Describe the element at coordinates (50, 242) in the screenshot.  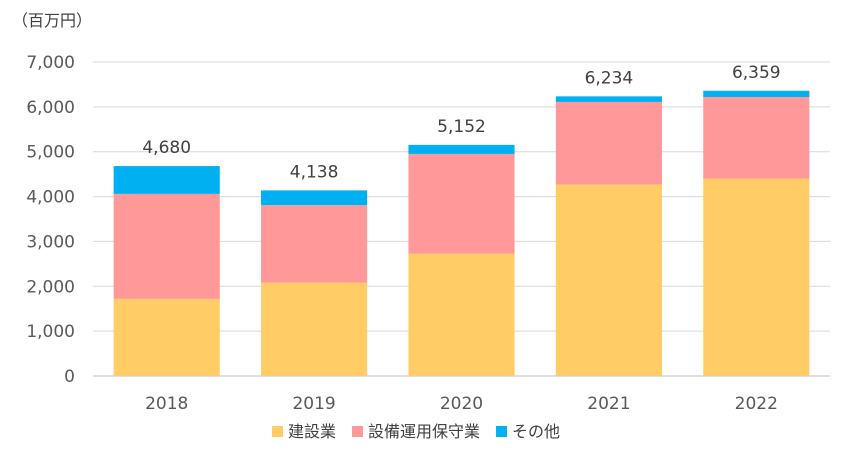
I see `y-tick-label: 3,000` at that location.